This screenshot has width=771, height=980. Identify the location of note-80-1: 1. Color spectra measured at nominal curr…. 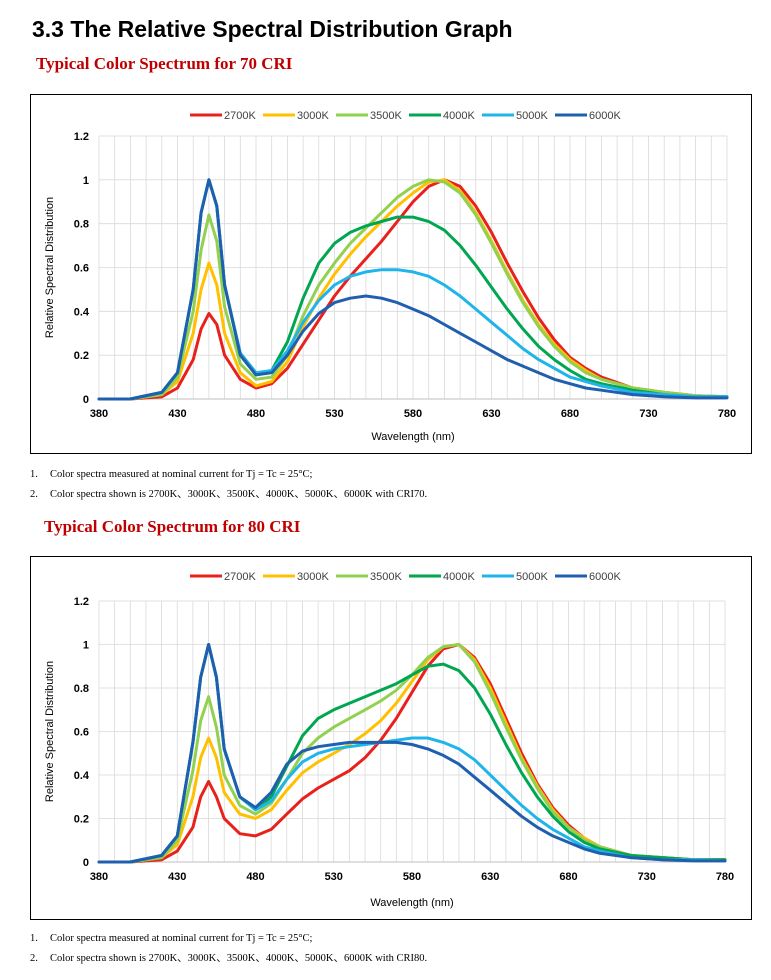
(171, 938).